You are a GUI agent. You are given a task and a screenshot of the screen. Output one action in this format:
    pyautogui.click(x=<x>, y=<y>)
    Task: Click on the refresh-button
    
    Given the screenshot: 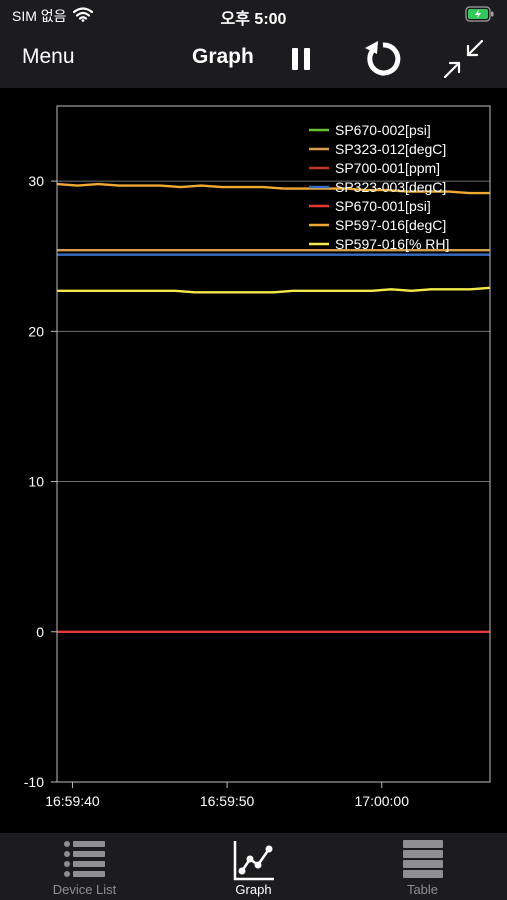 What is the action you would take?
    pyautogui.click(x=382, y=59)
    